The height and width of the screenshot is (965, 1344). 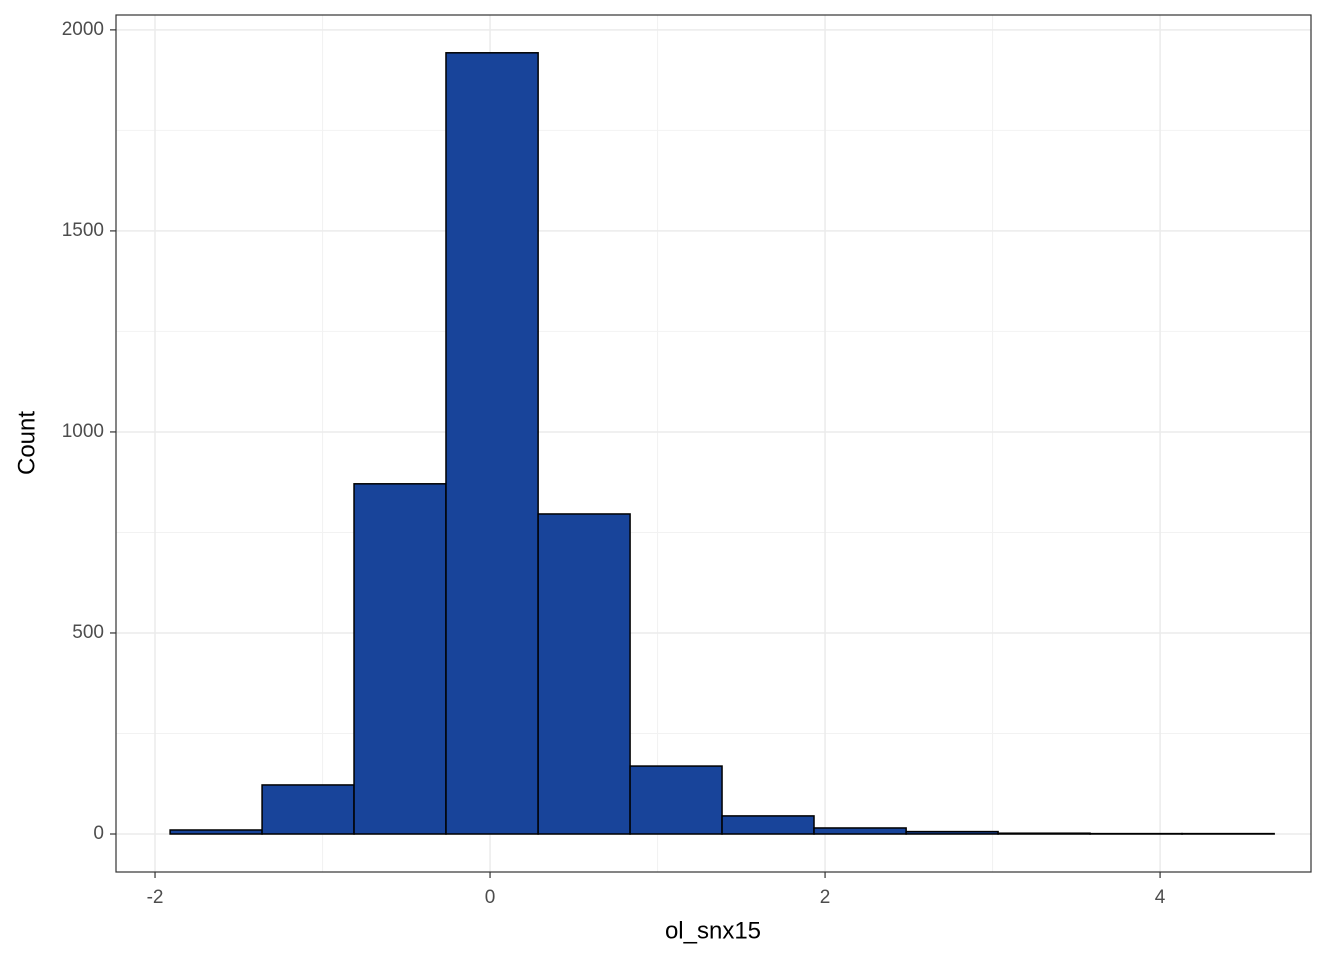 What do you see at coordinates (83, 29) in the screenshot?
I see `y-tick-label: 2000` at bounding box center [83, 29].